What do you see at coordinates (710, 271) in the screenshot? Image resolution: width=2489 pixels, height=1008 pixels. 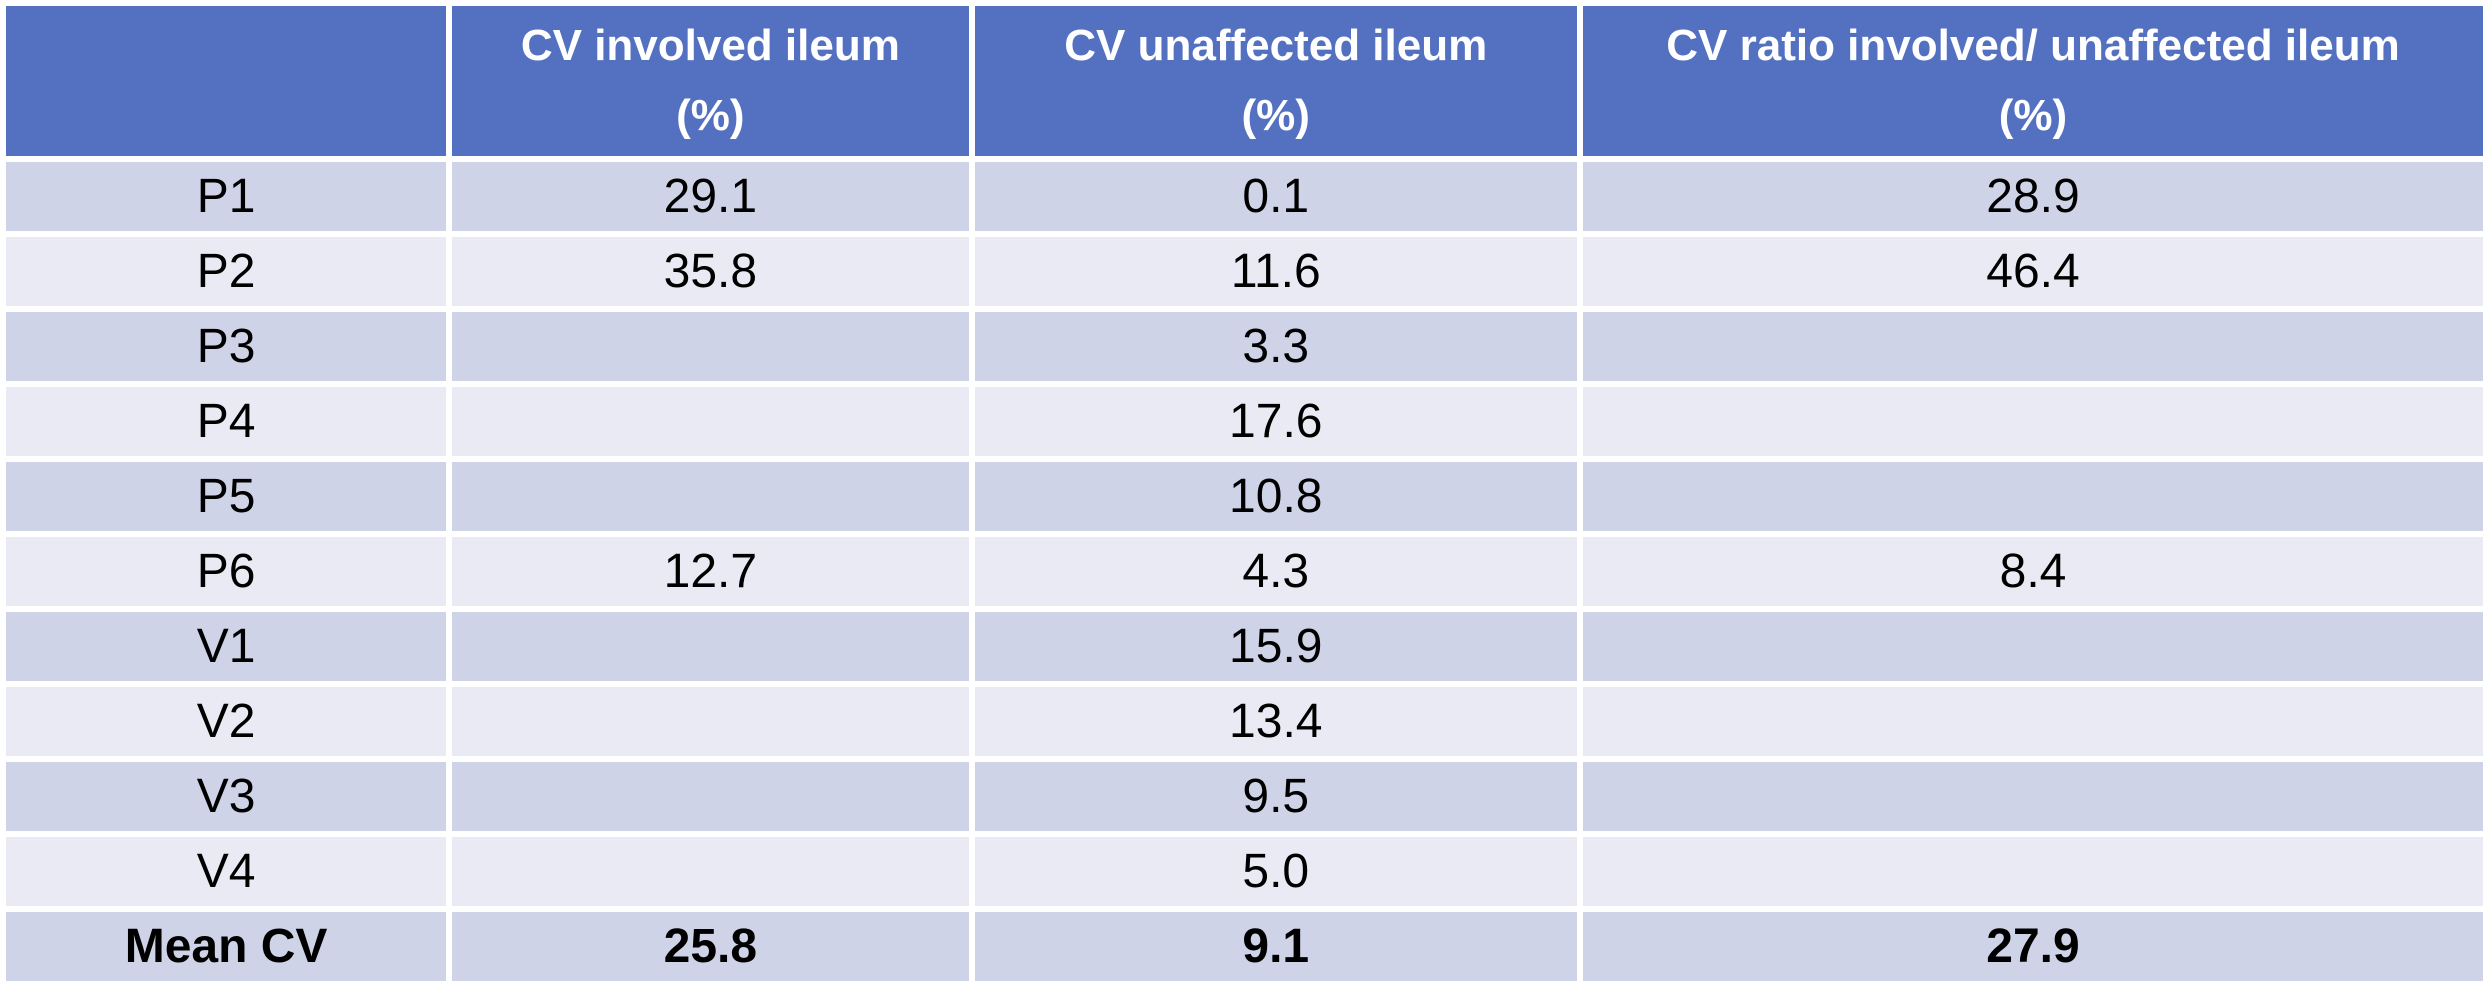 I see `cell-value: 35.8` at bounding box center [710, 271].